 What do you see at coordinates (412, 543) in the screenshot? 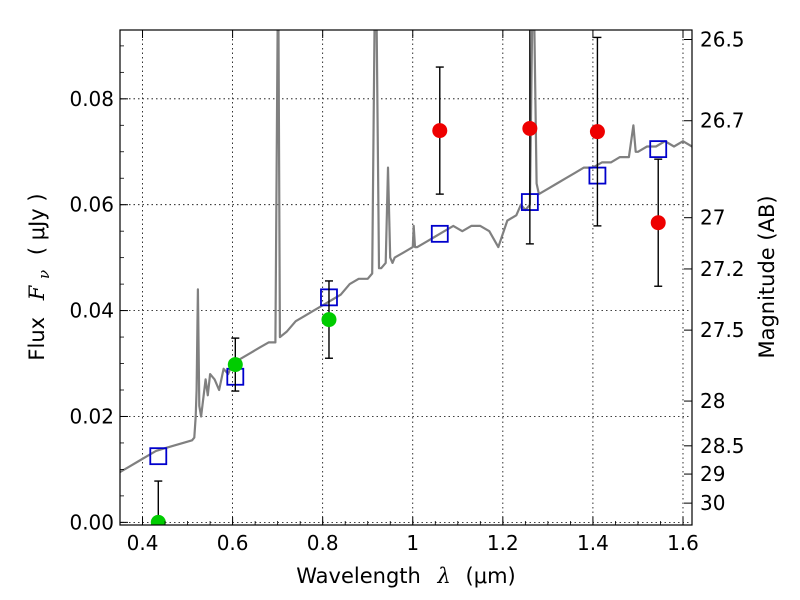
I see `x-tick-label: 1` at bounding box center [412, 543].